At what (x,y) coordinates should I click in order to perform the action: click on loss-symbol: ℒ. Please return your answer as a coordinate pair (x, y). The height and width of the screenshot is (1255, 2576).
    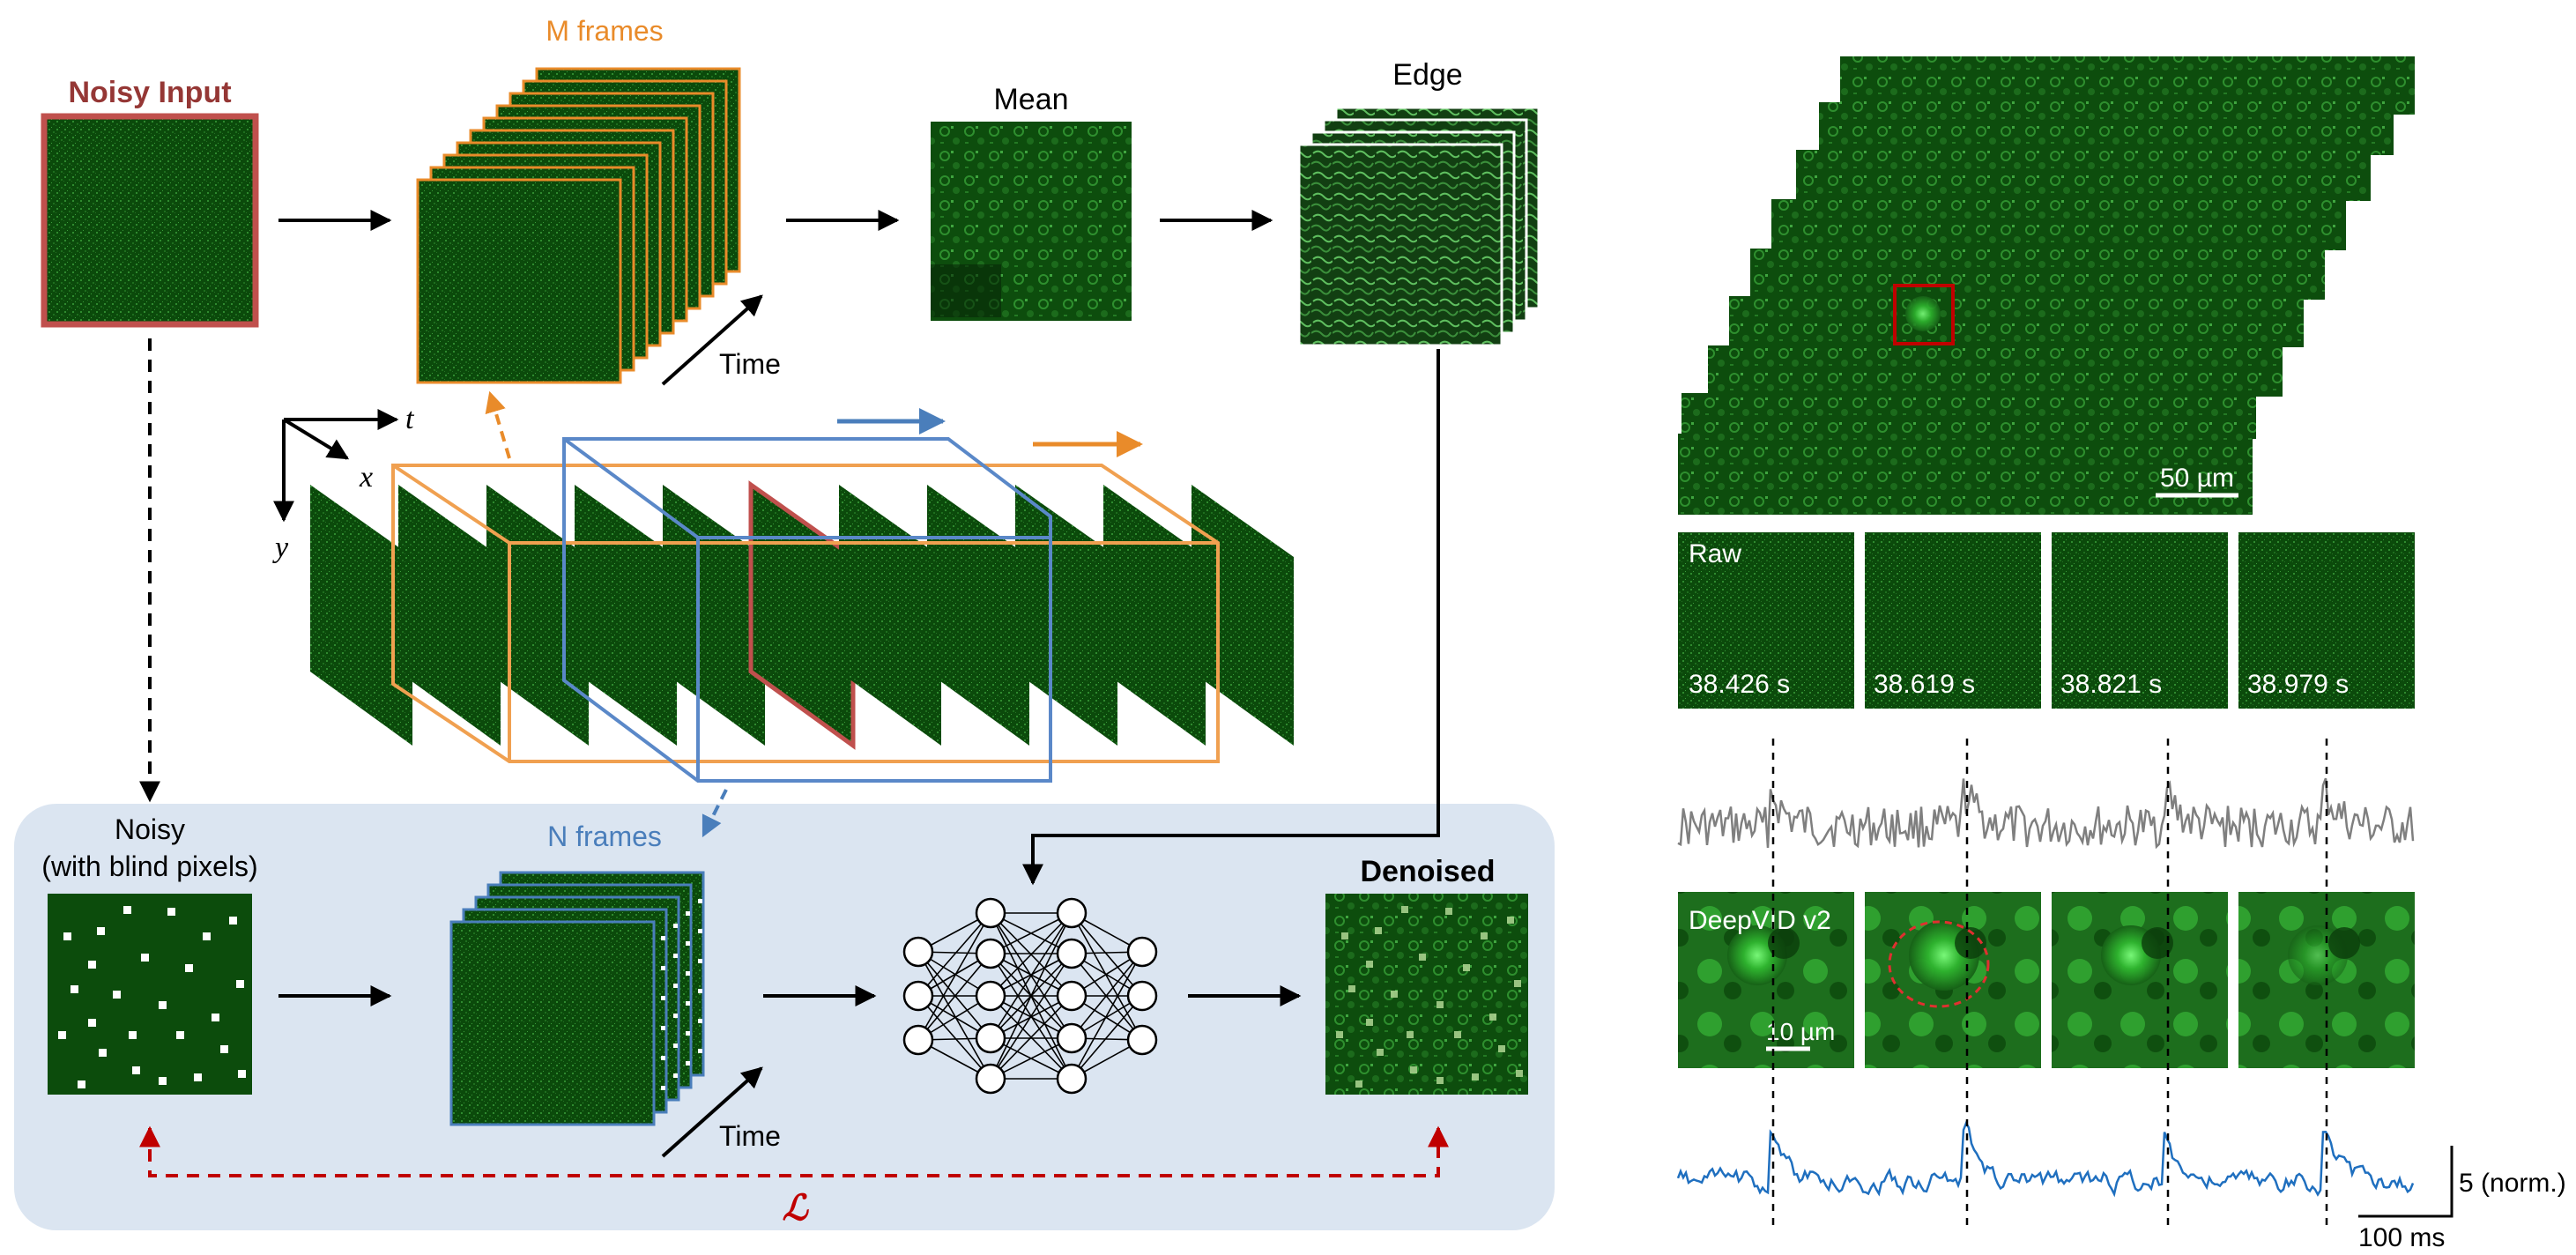
    Looking at the image, I should click on (796, 1208).